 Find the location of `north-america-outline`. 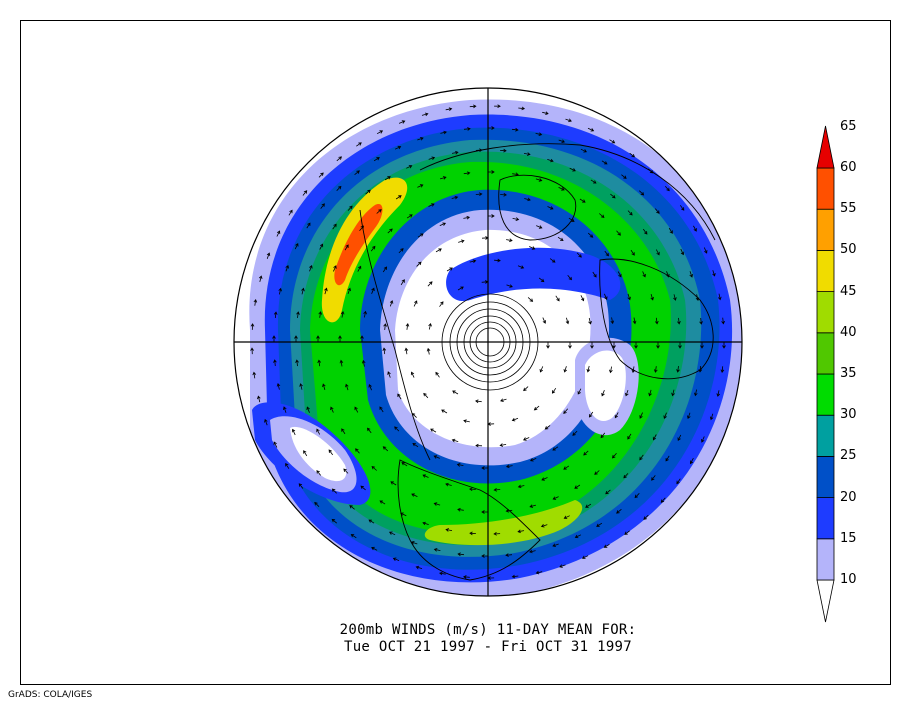

north-america-outline is located at coordinates (469, 520).